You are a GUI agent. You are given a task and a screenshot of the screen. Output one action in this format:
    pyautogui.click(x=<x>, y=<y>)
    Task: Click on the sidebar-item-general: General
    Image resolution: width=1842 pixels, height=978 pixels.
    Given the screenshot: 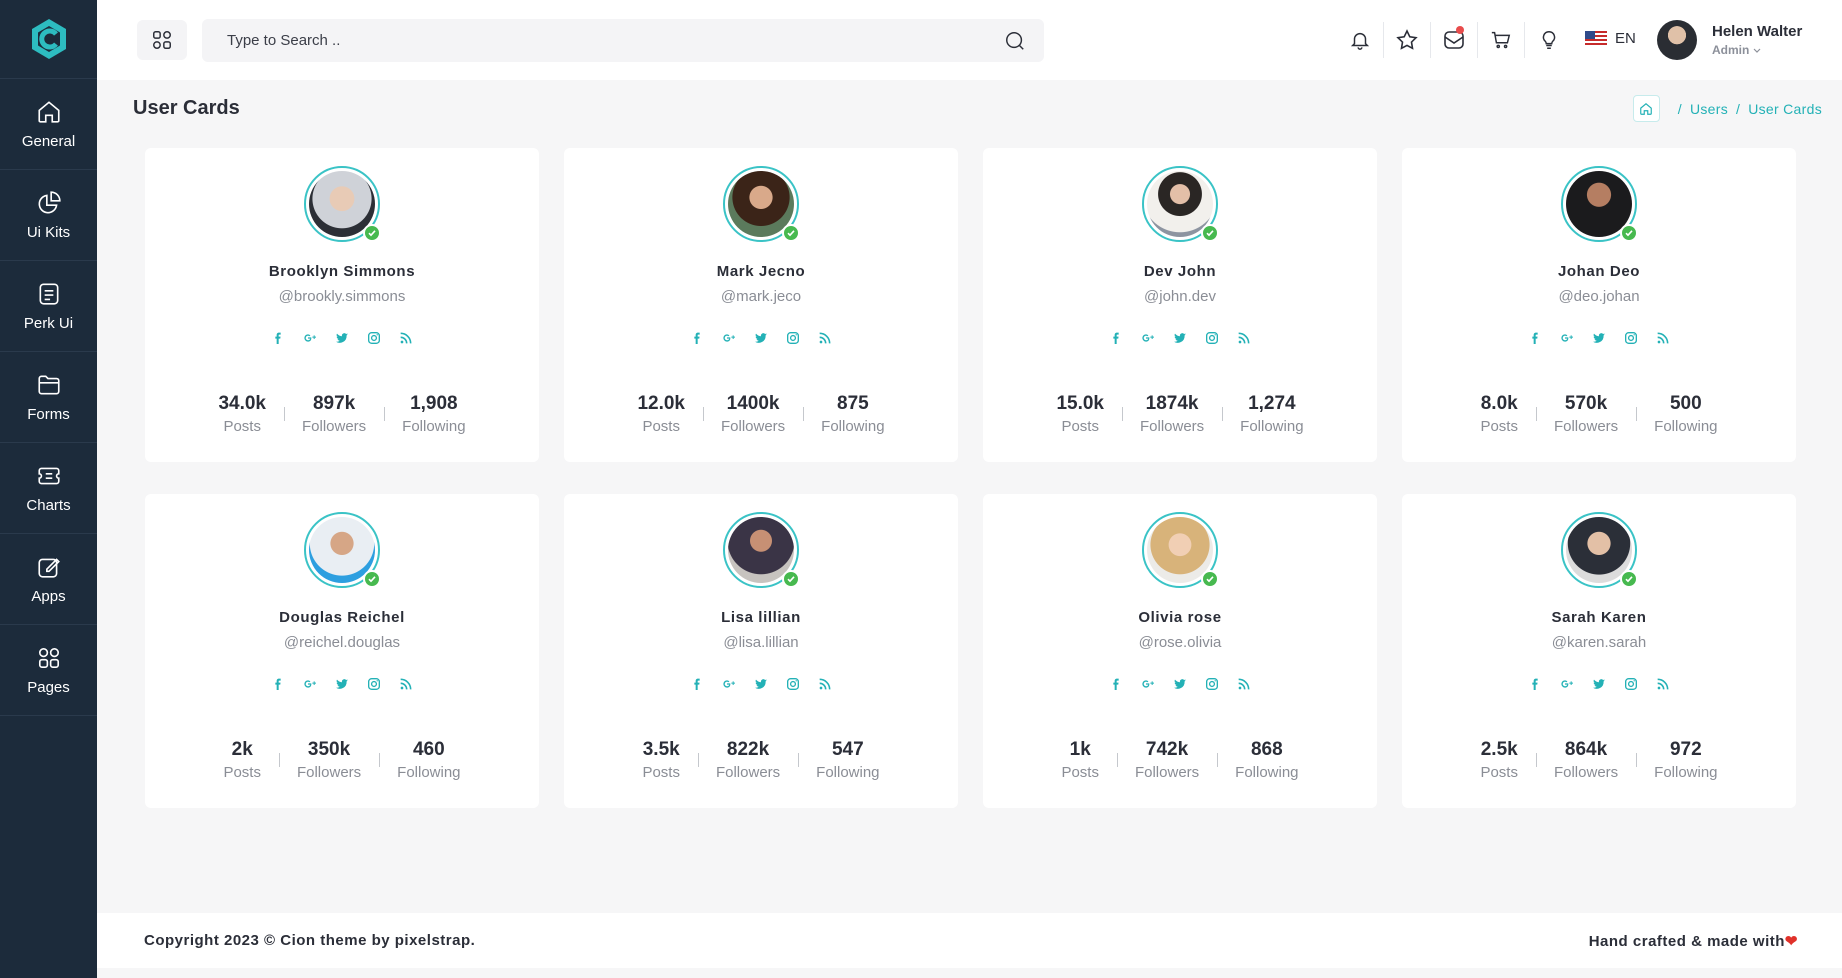 What is the action you would take?
    pyautogui.click(x=48, y=124)
    